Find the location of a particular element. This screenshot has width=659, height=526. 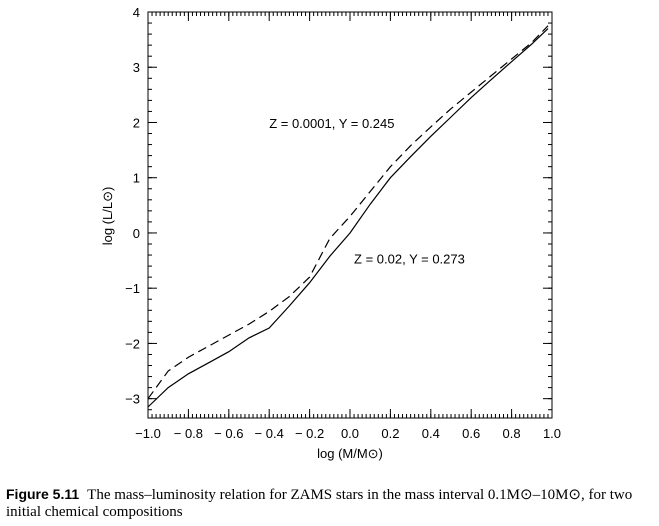

x-tick-label: 0.0 is located at coordinates (350, 433).